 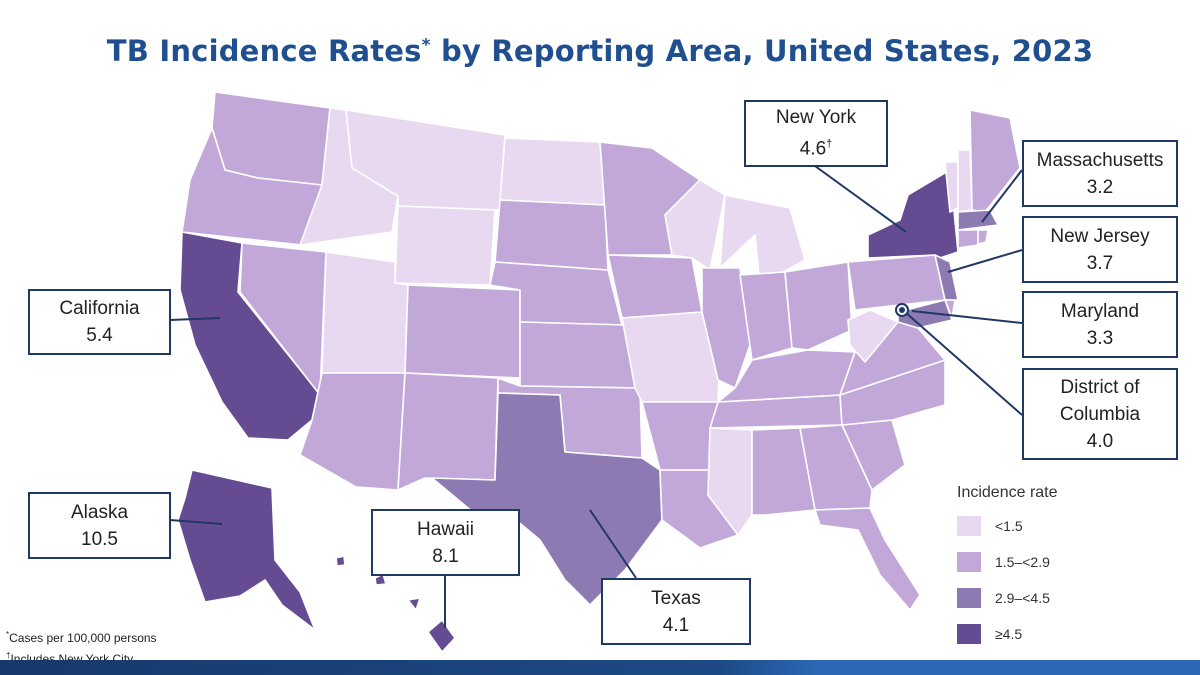 What do you see at coordinates (195, 319) in the screenshot?
I see `leader-california` at bounding box center [195, 319].